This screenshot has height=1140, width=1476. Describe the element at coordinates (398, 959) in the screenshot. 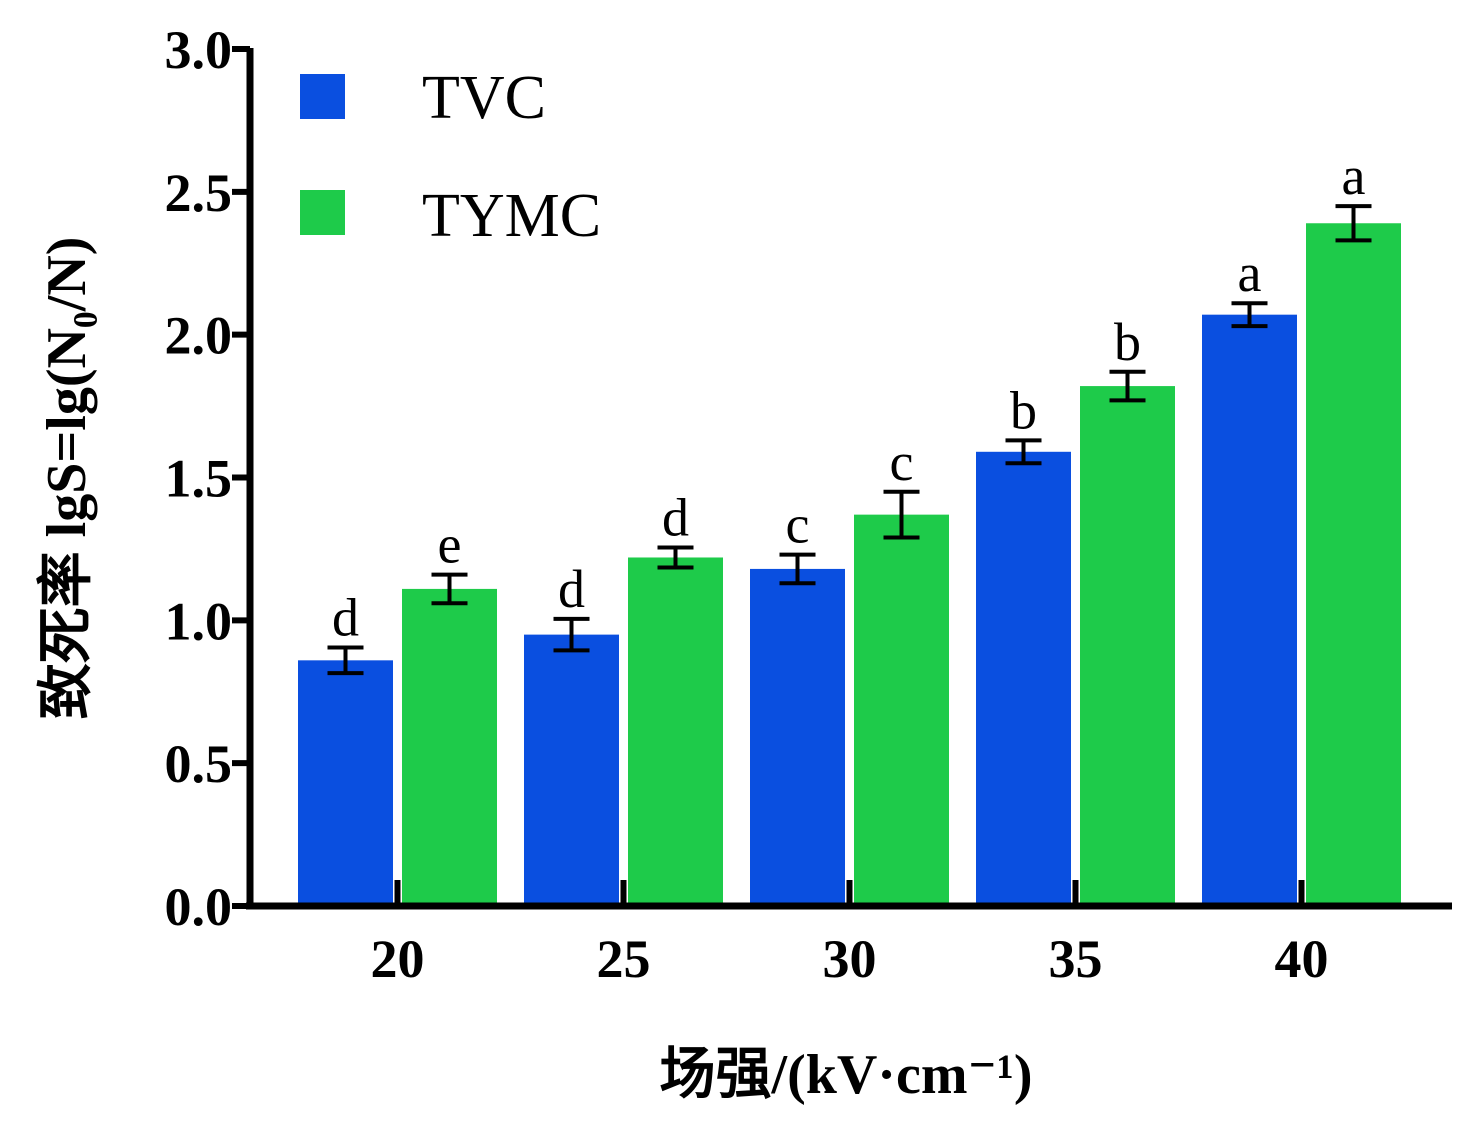

I see `x-tick-label: 20` at that location.